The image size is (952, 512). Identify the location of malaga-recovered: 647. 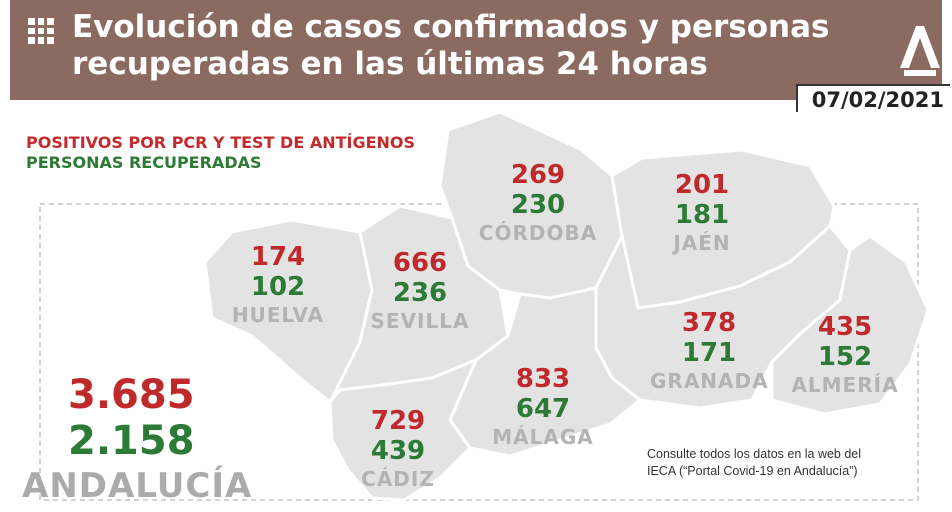
(543, 409).